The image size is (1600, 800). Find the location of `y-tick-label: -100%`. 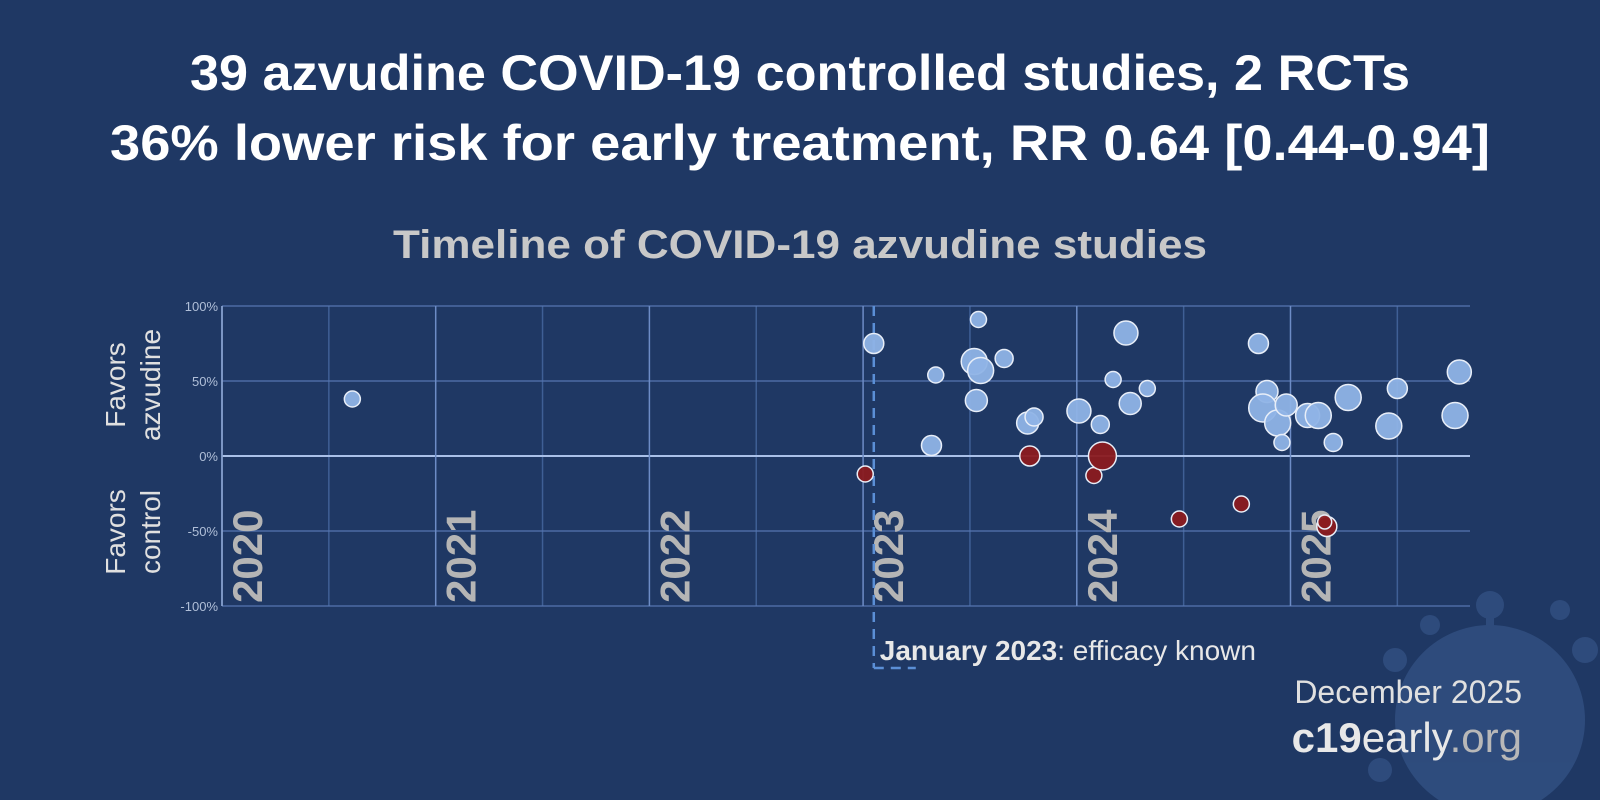

y-tick-label: -100% is located at coordinates (199, 606).